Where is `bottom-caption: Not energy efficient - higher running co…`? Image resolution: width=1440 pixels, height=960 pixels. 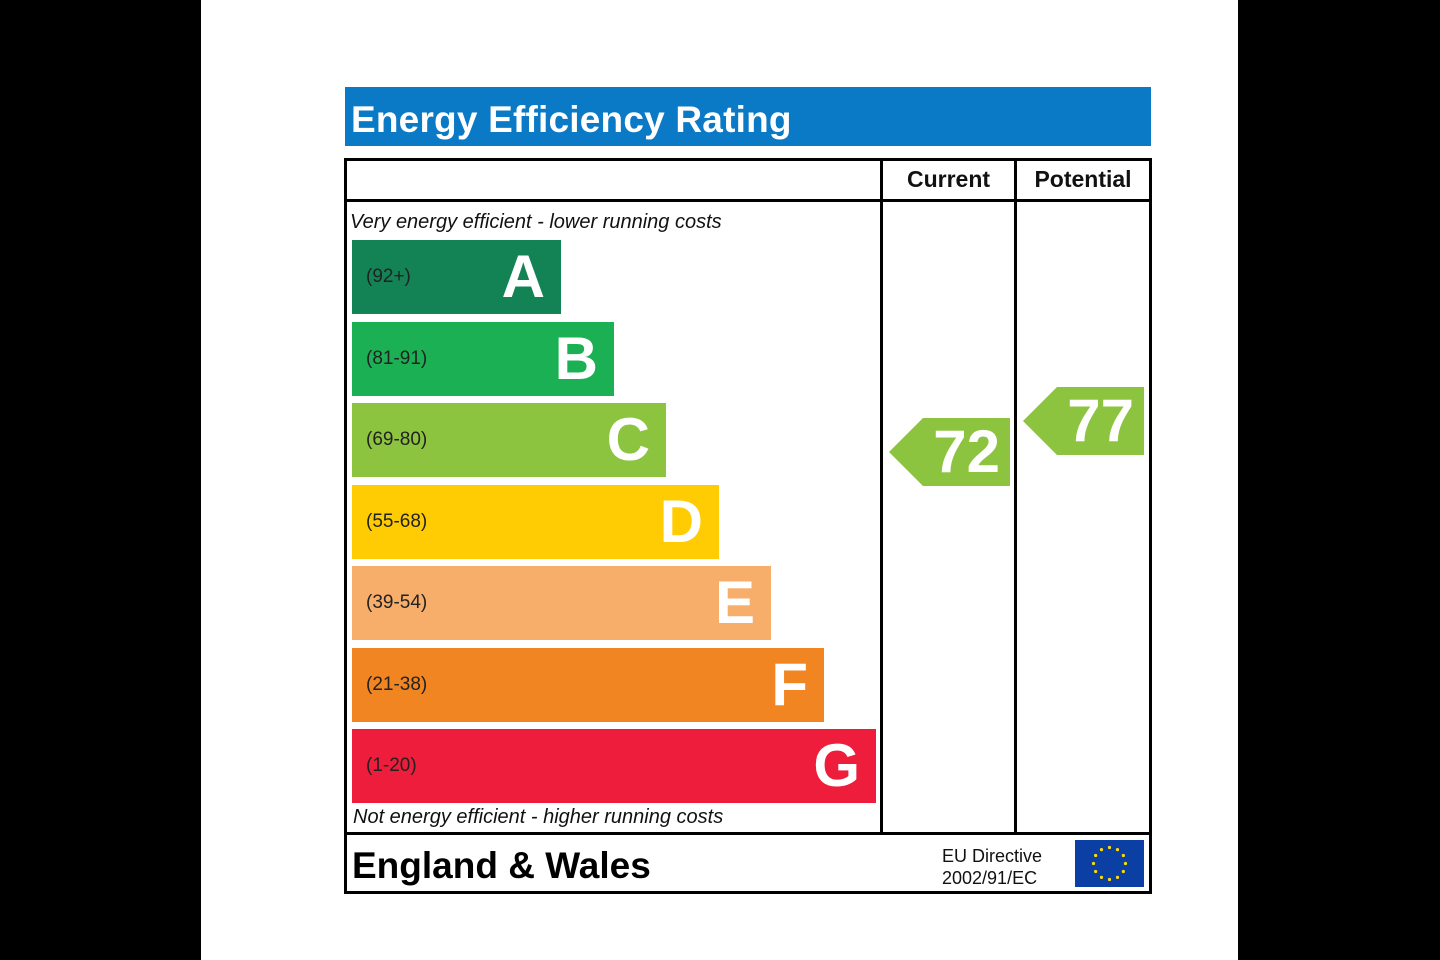 bottom-caption: Not energy efficient - higher running co… is located at coordinates (538, 817).